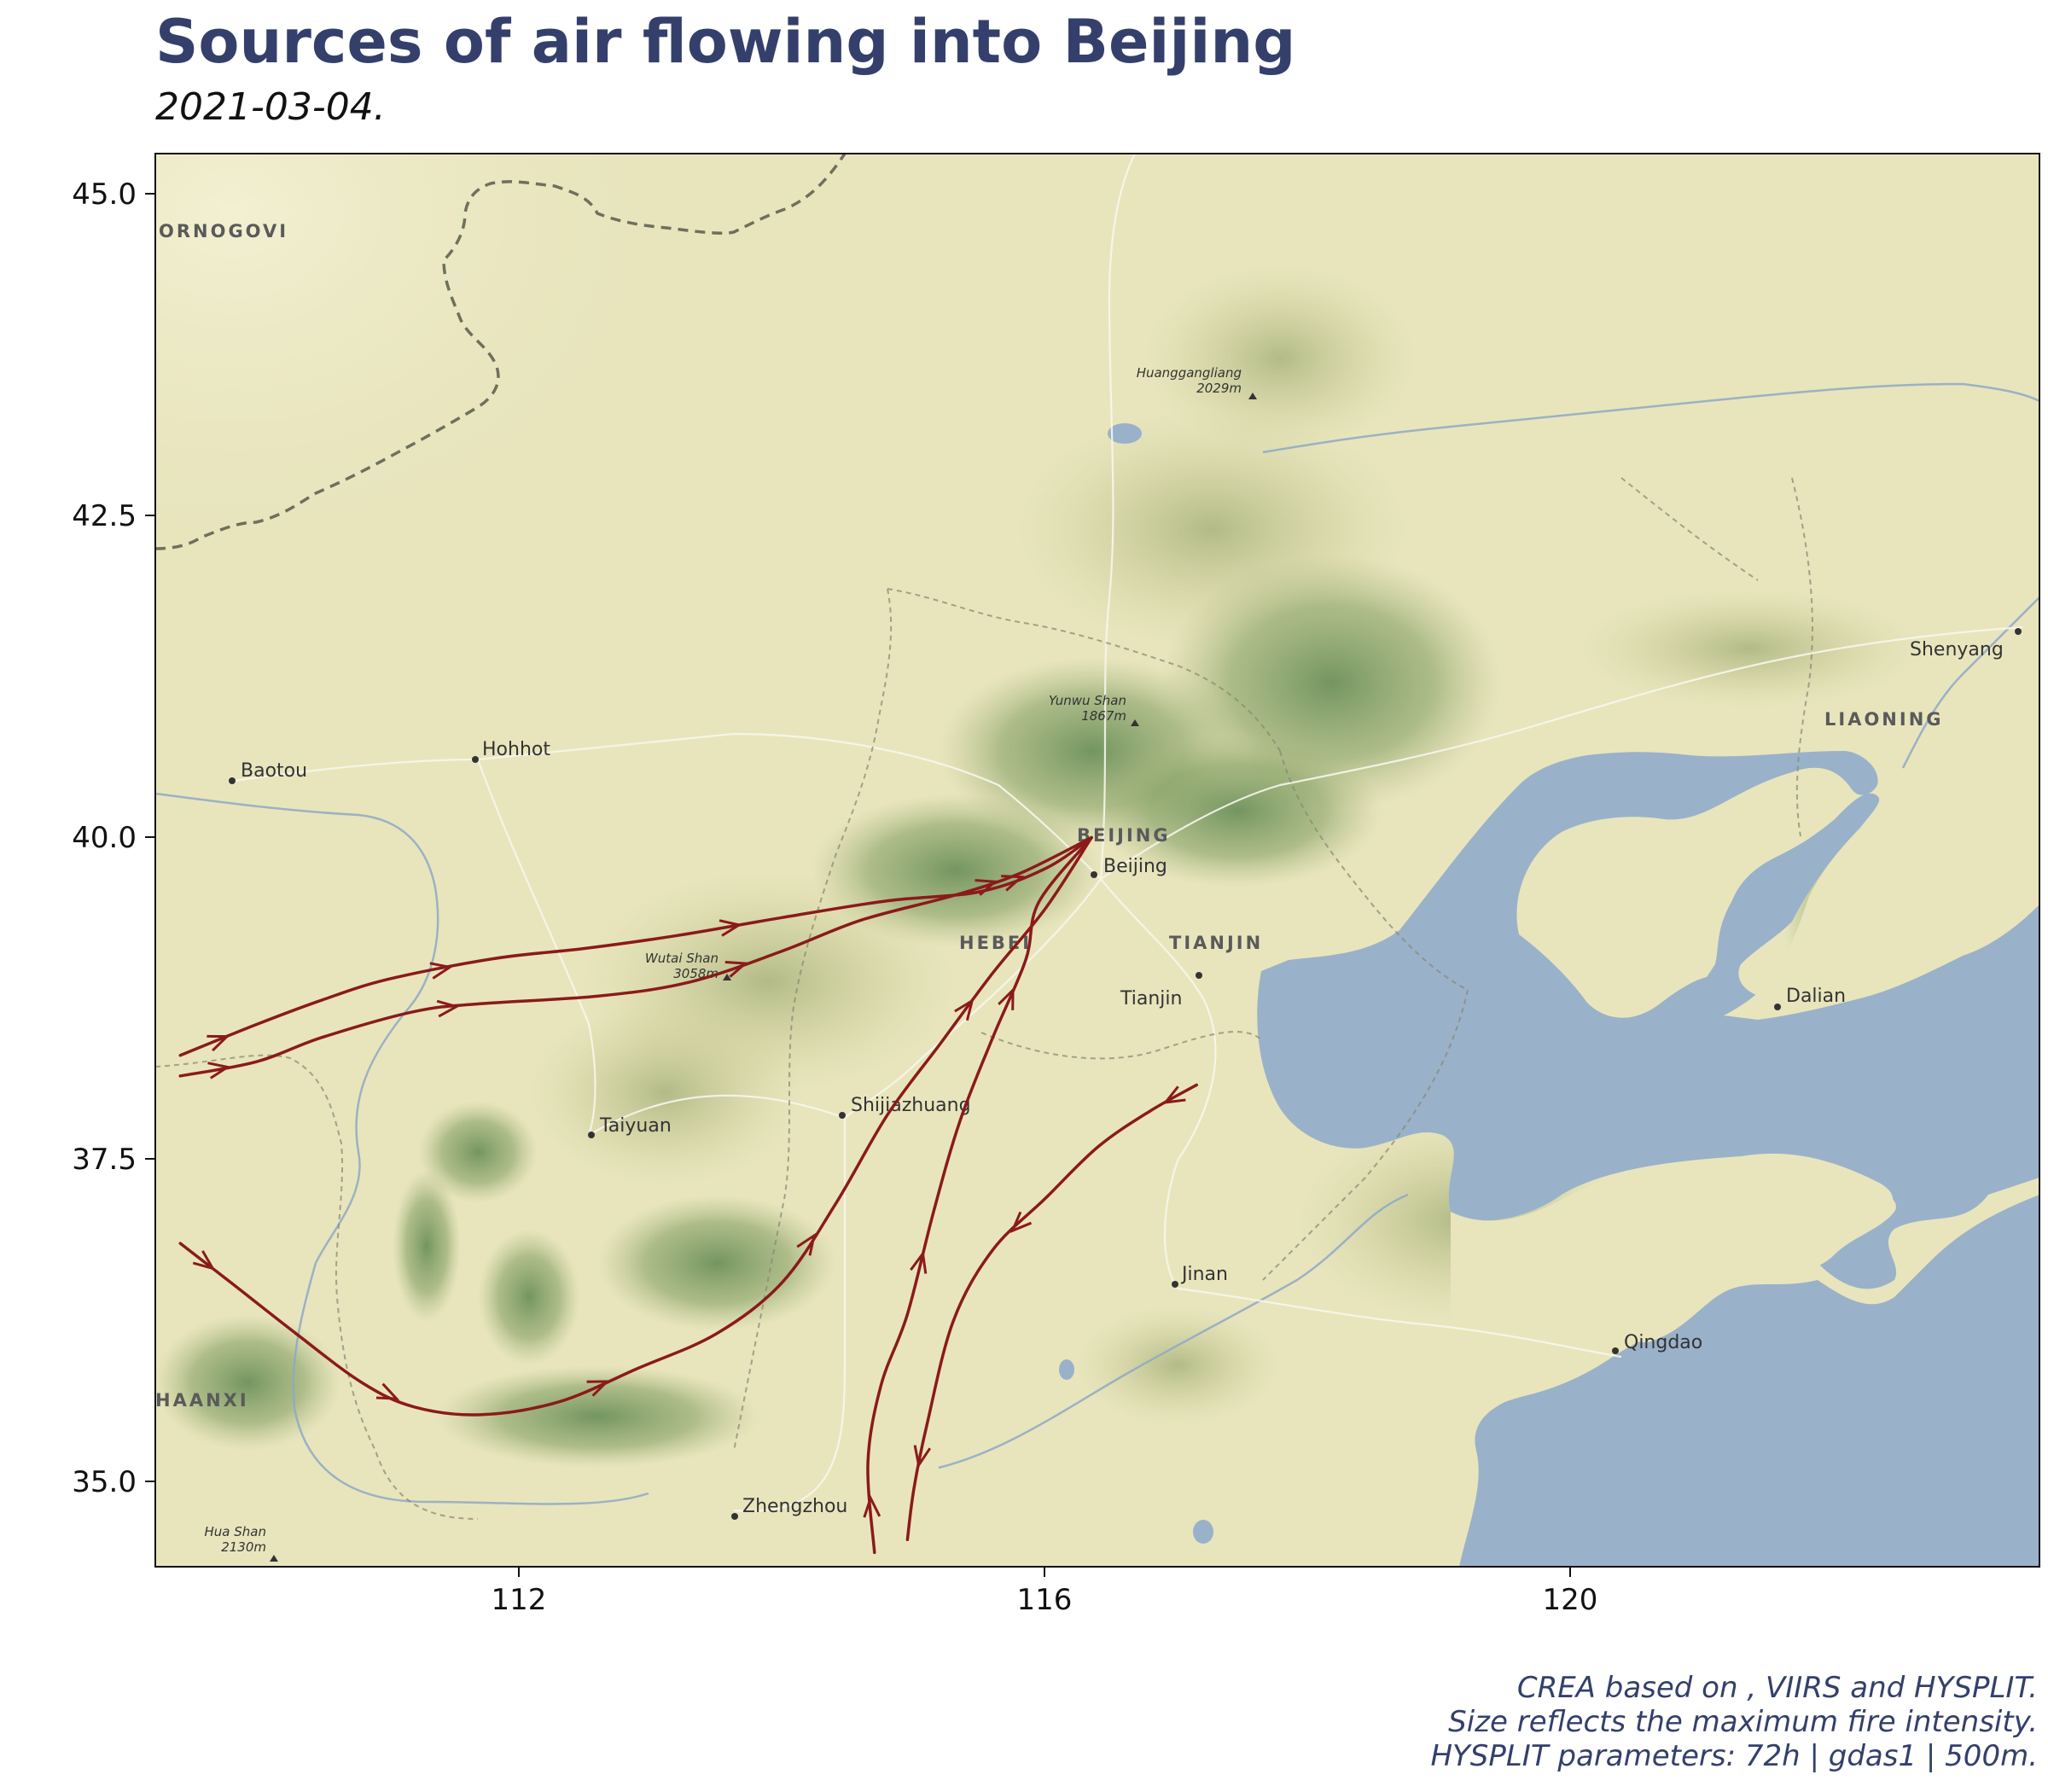  I want to click on peak-elevation: 1867m, so click(1103, 716).